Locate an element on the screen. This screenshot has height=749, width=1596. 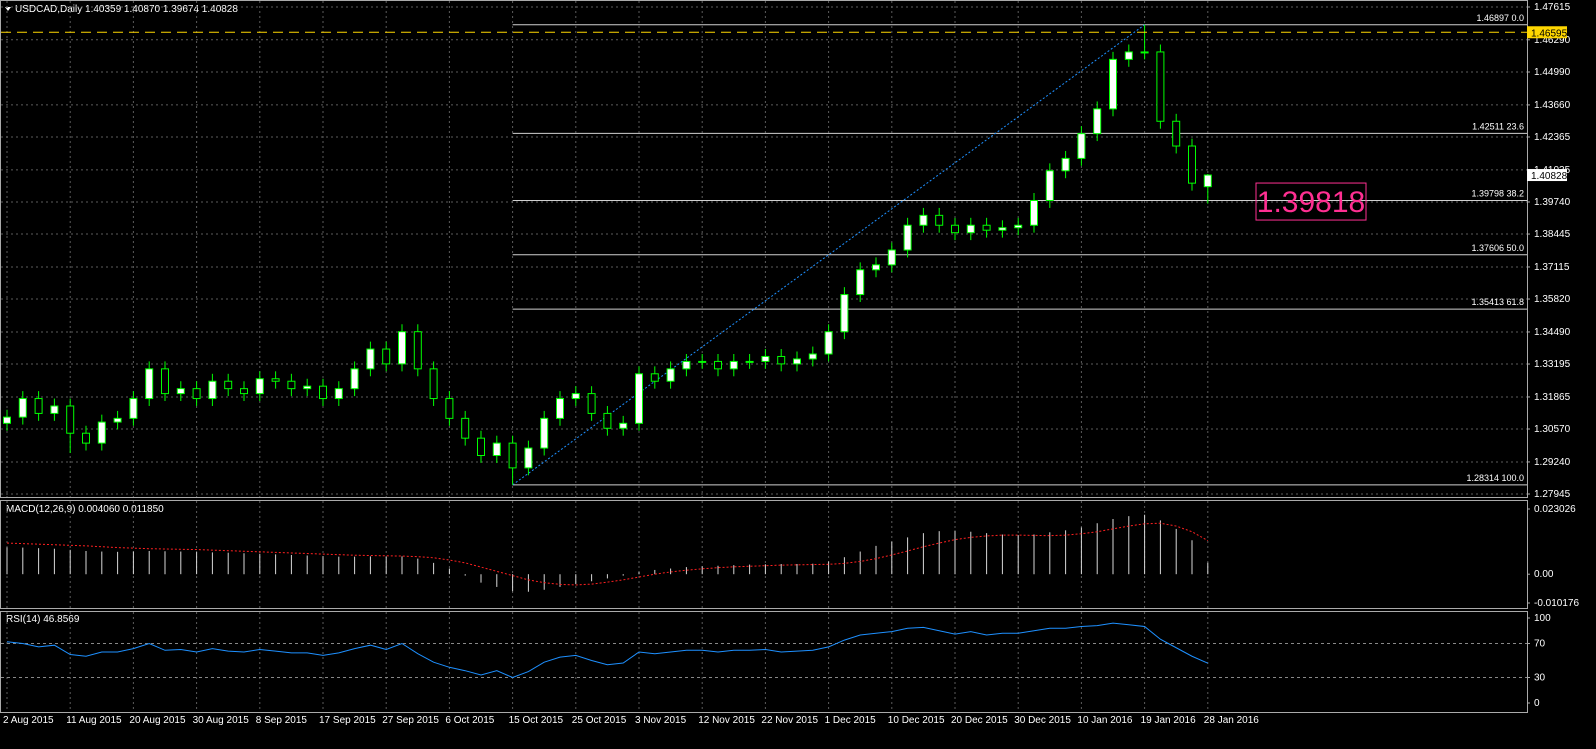
x-tick-label: 12 Nov 2015 is located at coordinates (726, 720).